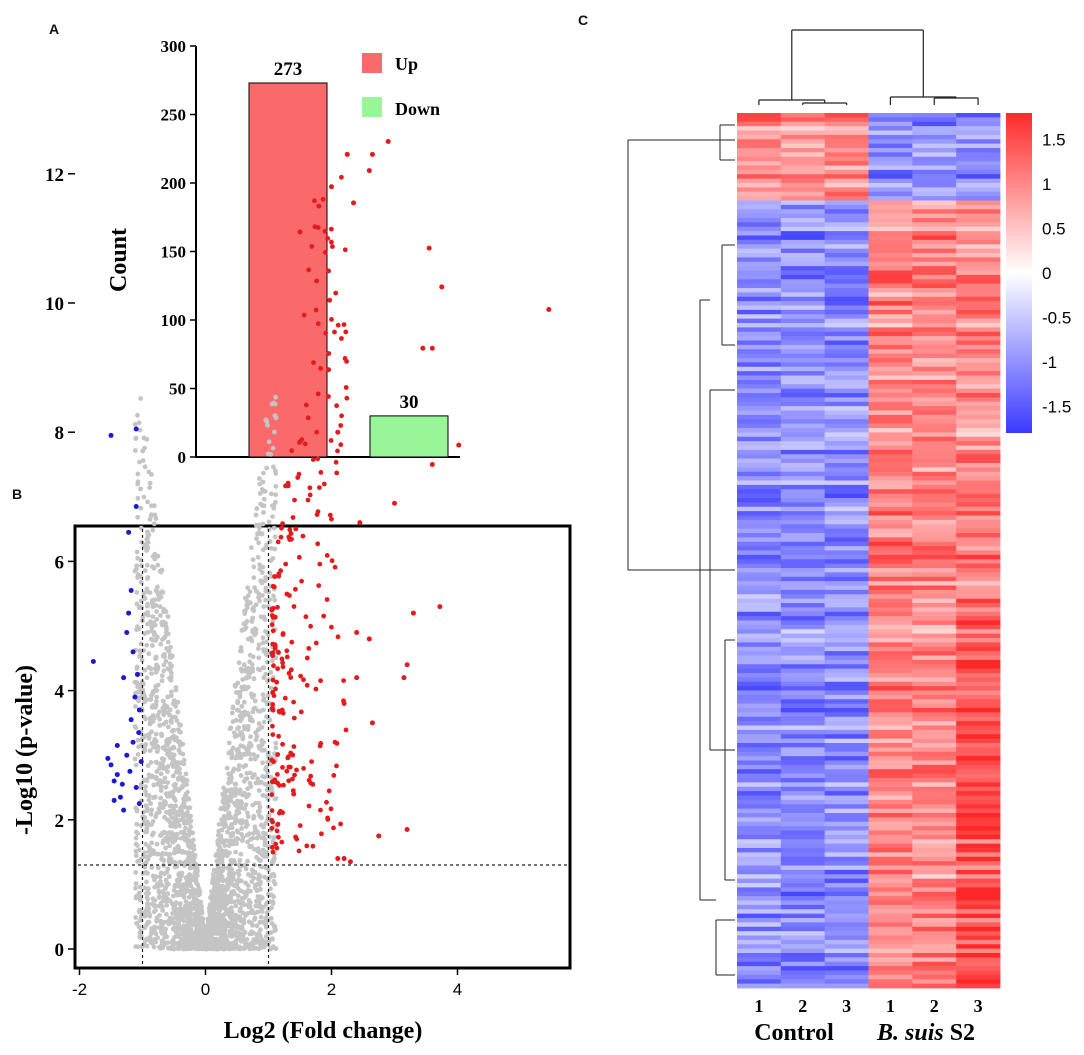 The height and width of the screenshot is (1055, 1084). Describe the element at coordinates (890, 1006) in the screenshot. I see `heatmap-column-label: 1` at that location.